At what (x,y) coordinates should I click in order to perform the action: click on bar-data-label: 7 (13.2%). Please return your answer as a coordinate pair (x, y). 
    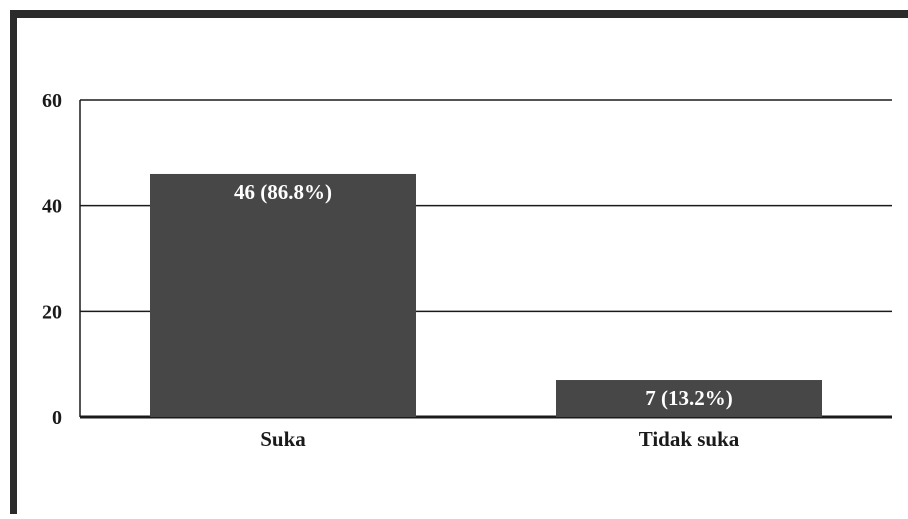
    Looking at the image, I should click on (689, 398).